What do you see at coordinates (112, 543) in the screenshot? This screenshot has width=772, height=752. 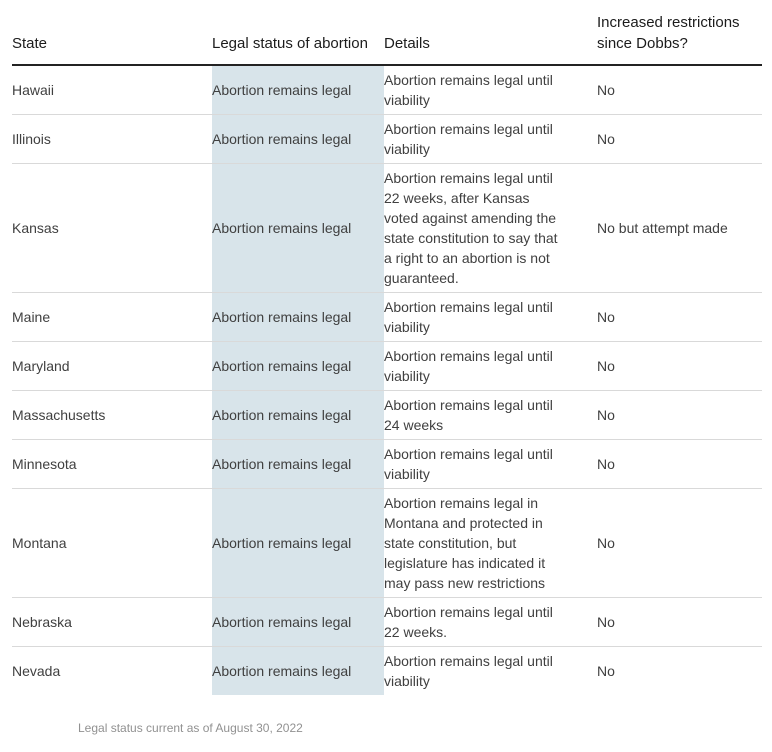 I see `cell-state: Montana` at bounding box center [112, 543].